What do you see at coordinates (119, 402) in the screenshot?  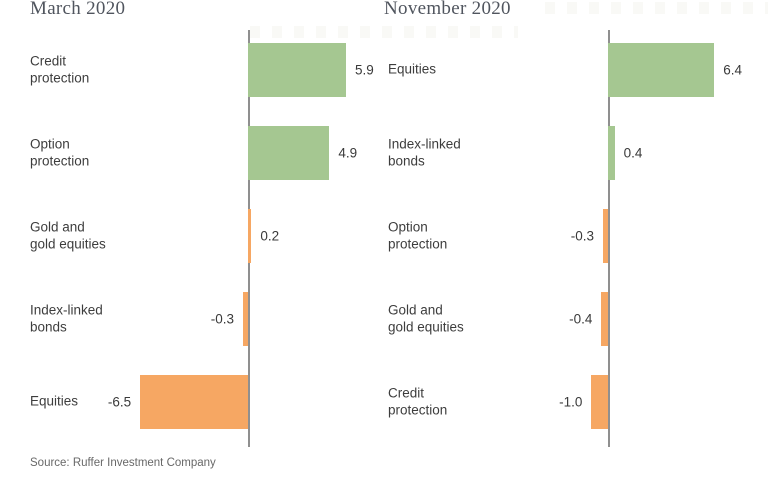 I see `value-label: -6.5` at bounding box center [119, 402].